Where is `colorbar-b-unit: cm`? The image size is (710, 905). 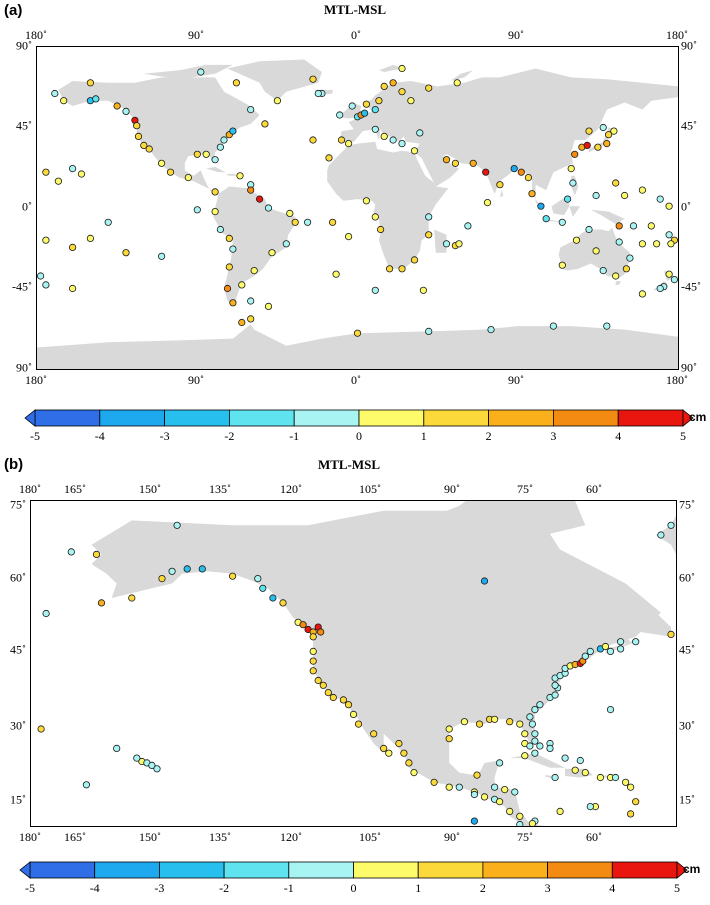
colorbar-b-unit: cm is located at coordinates (692, 869).